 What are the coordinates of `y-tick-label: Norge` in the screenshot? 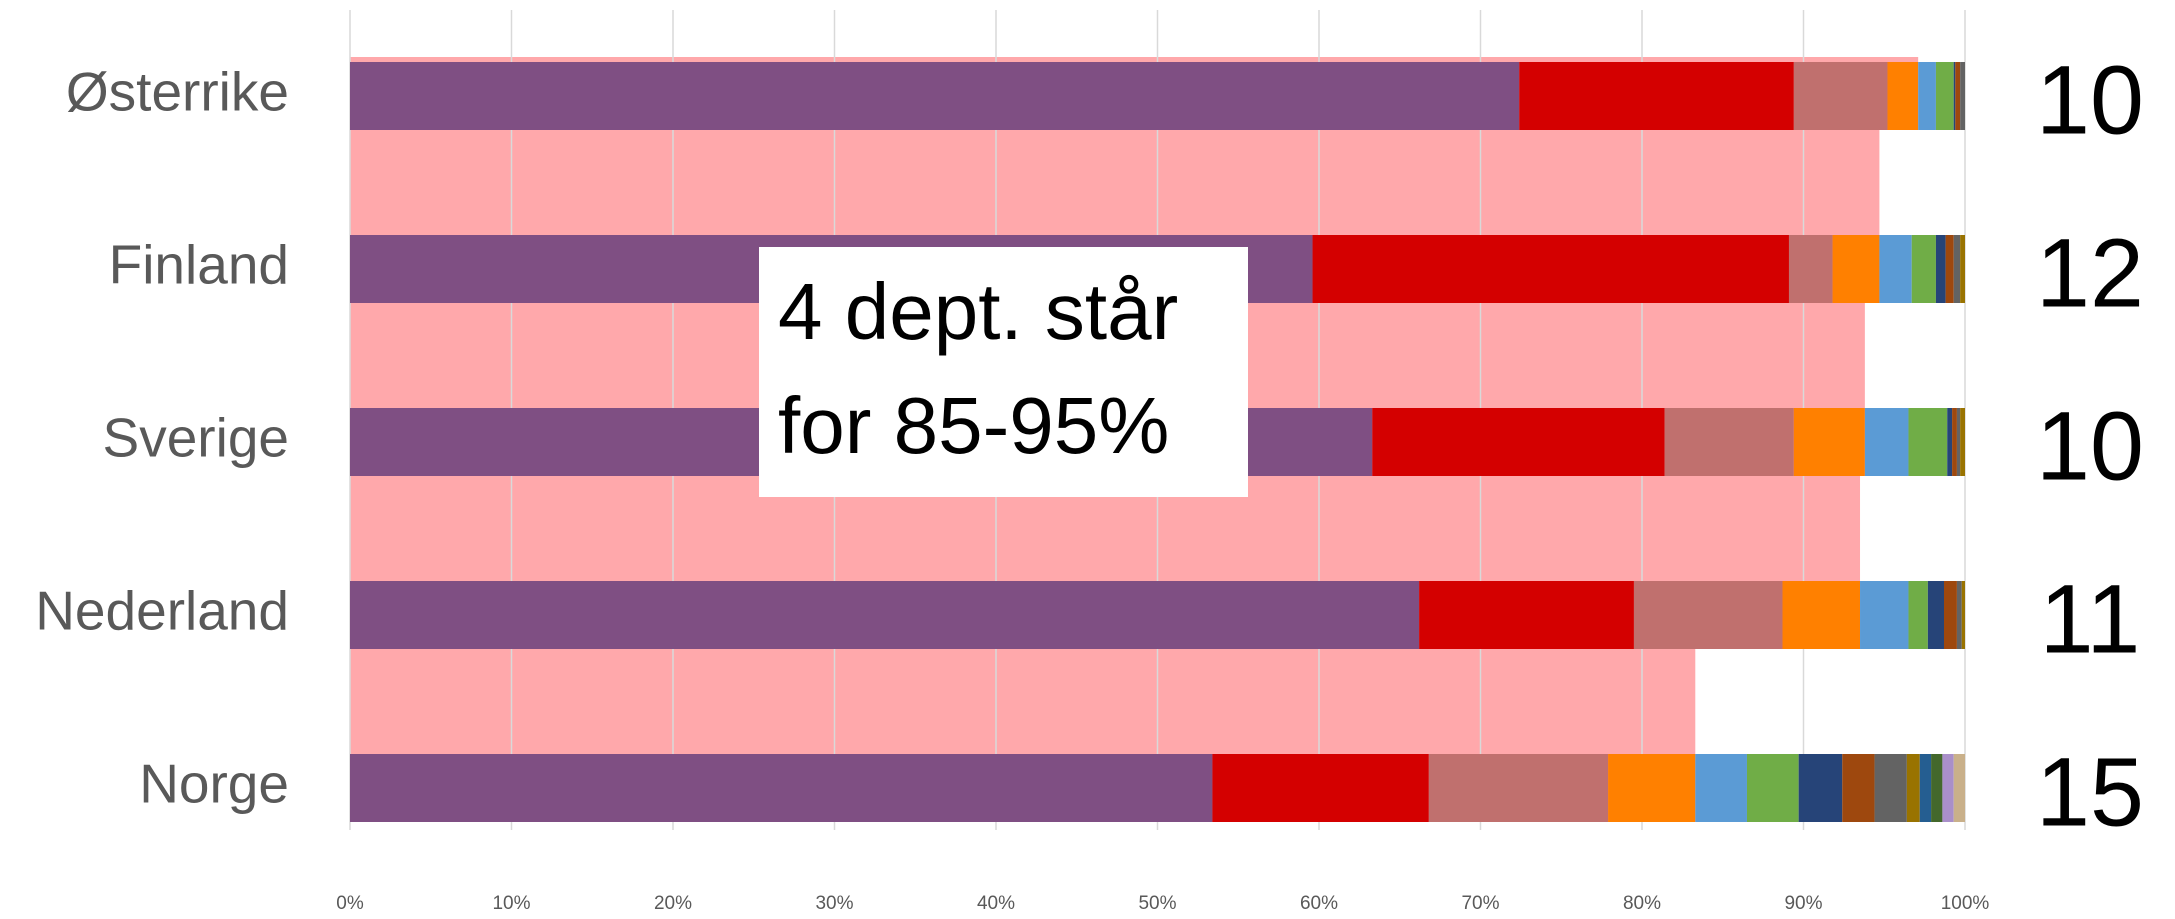 It's located at (214, 784).